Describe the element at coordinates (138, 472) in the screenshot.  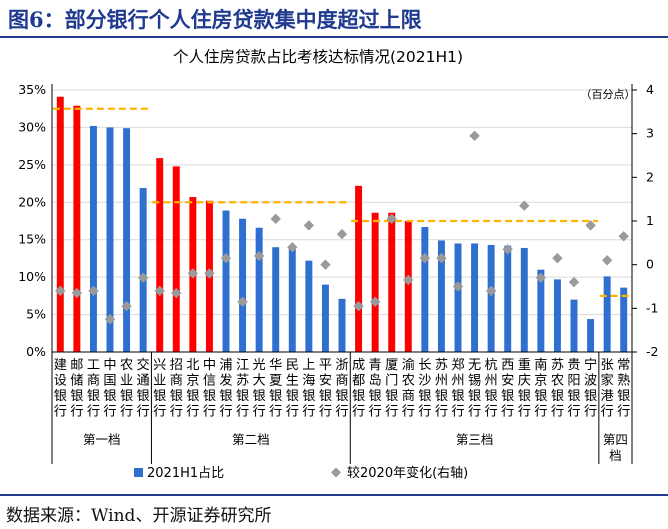
I see `legend-swatch-bar` at that location.